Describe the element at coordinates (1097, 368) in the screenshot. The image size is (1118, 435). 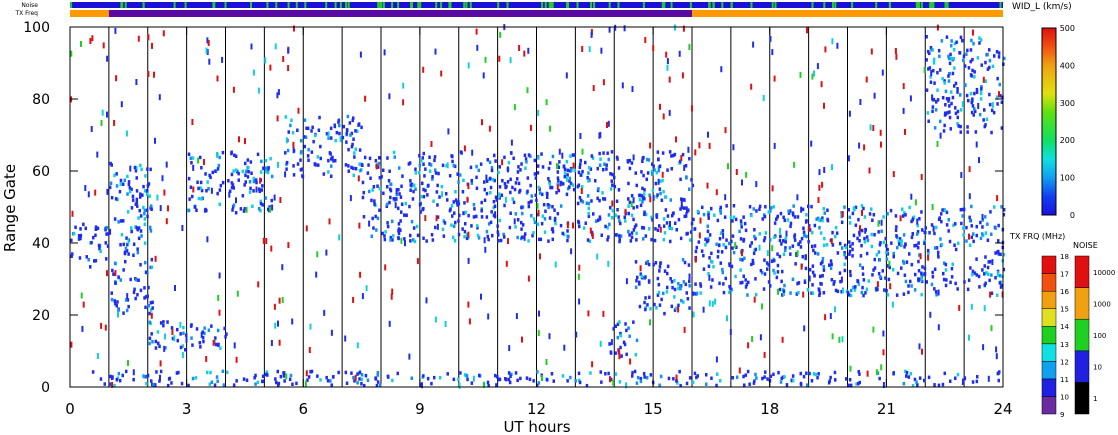
I see `noise-colorbar-tick: 10` at that location.